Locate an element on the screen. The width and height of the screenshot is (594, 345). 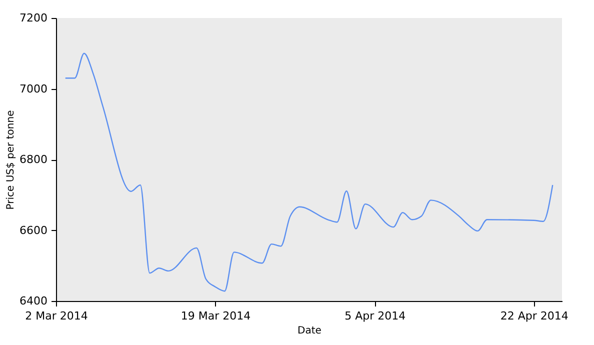
x-tick-label: 5 Apr 2014 is located at coordinates (375, 316).